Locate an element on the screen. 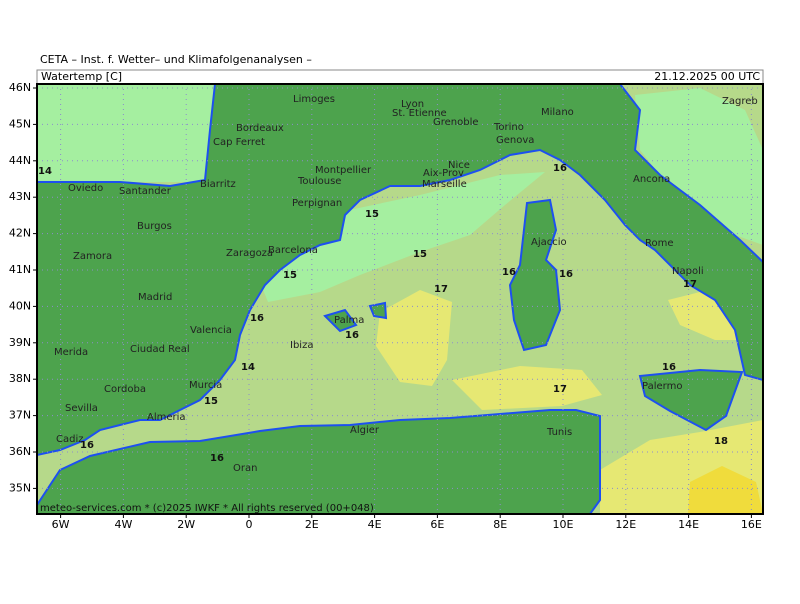 This screenshot has width=800, height=604. lon-tick-label: 14E is located at coordinates (688, 524).